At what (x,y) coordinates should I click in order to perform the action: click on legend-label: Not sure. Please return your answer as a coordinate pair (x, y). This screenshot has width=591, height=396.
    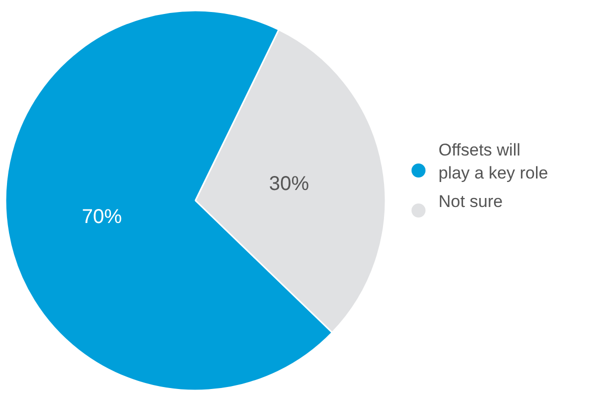
    Looking at the image, I should click on (470, 201).